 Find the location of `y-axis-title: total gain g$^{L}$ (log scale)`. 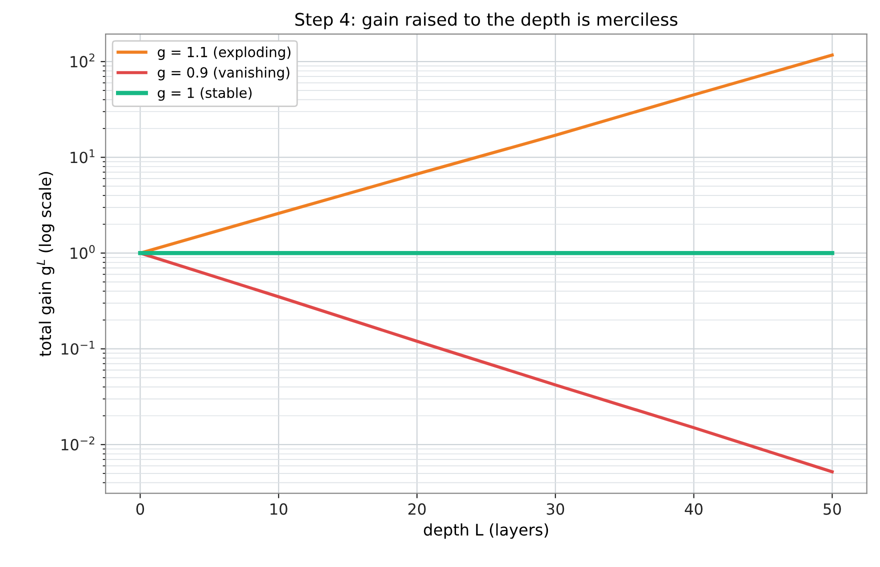

y-axis-title: total gain g$^{L}$ (log scale) is located at coordinates (45, 264).